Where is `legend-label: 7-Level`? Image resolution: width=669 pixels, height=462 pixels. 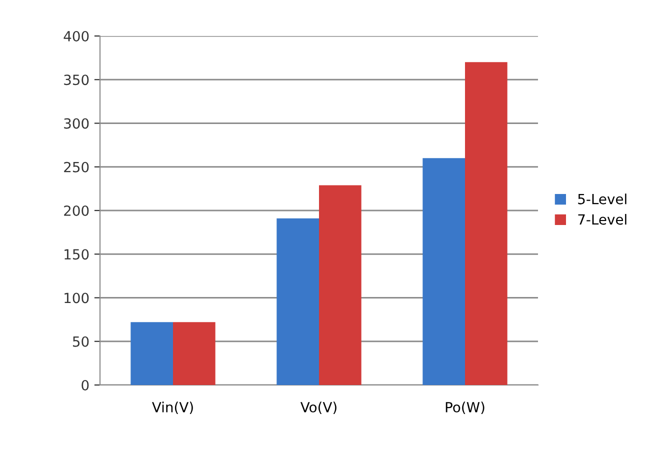
legend-label: 7-Level is located at coordinates (602, 219).